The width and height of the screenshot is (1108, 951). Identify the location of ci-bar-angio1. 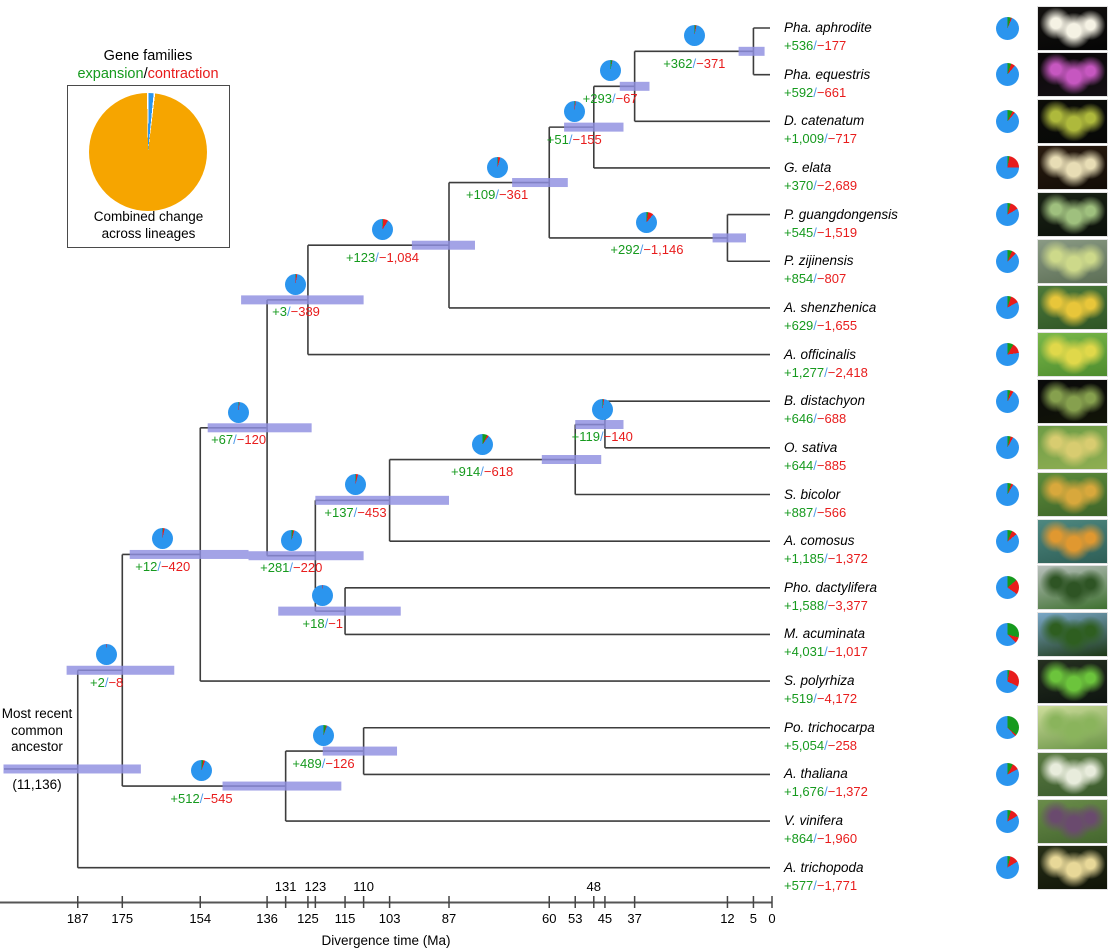
(120, 670).